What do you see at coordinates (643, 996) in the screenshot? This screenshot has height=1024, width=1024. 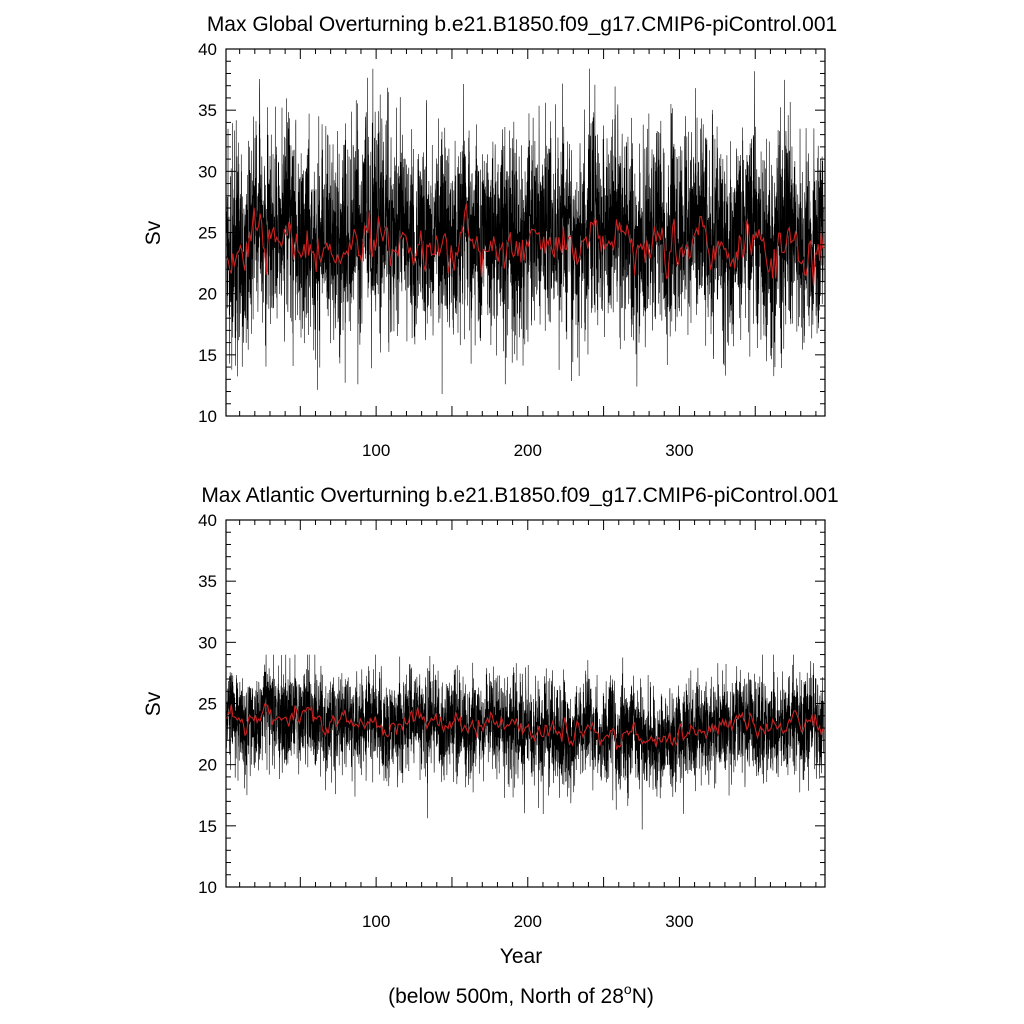 I see `footnote-suffix: N)` at bounding box center [643, 996].